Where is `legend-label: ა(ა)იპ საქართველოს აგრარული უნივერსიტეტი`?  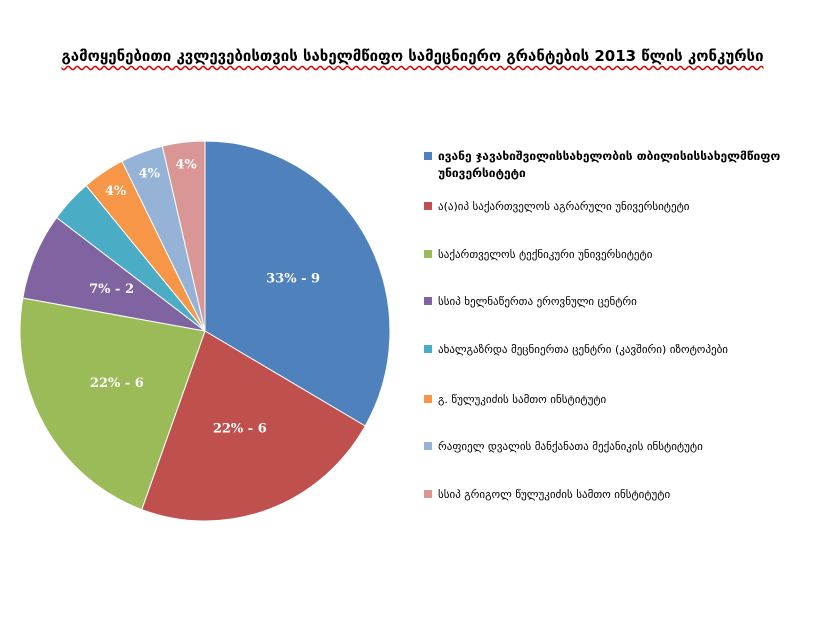 legend-label: ა(ა)იპ საქართველოს აგრარული უნივერსიტეტი is located at coordinates (564, 206).